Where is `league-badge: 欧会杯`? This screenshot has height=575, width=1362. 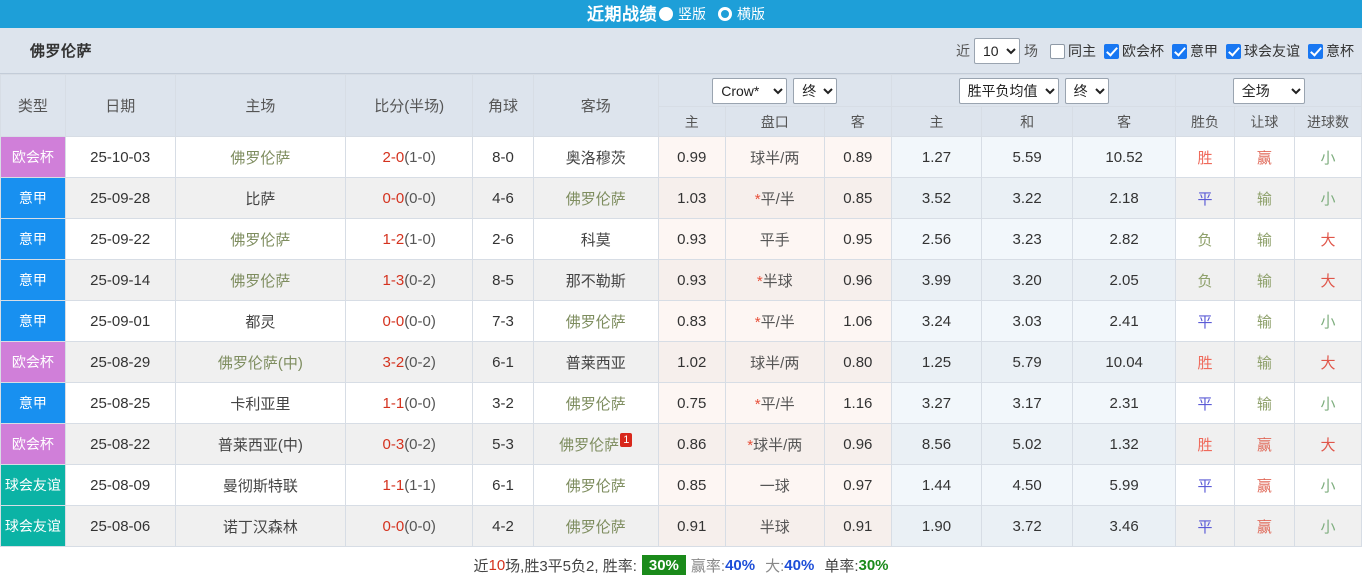 league-badge: 欧会杯 is located at coordinates (33, 444).